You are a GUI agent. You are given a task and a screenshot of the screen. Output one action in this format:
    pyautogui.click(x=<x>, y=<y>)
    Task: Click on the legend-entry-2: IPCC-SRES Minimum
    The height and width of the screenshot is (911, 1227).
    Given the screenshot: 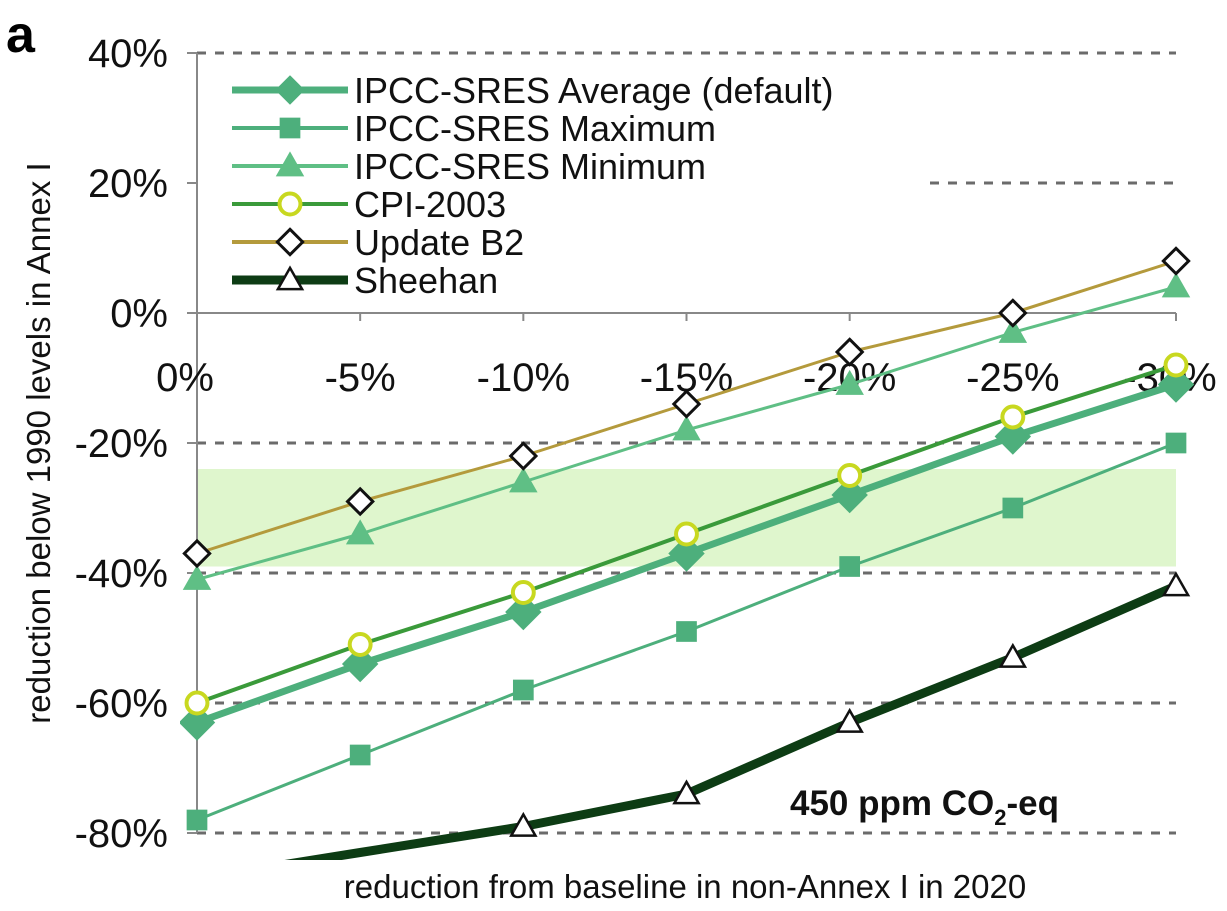 What is the action you would take?
    pyautogui.click(x=469, y=166)
    